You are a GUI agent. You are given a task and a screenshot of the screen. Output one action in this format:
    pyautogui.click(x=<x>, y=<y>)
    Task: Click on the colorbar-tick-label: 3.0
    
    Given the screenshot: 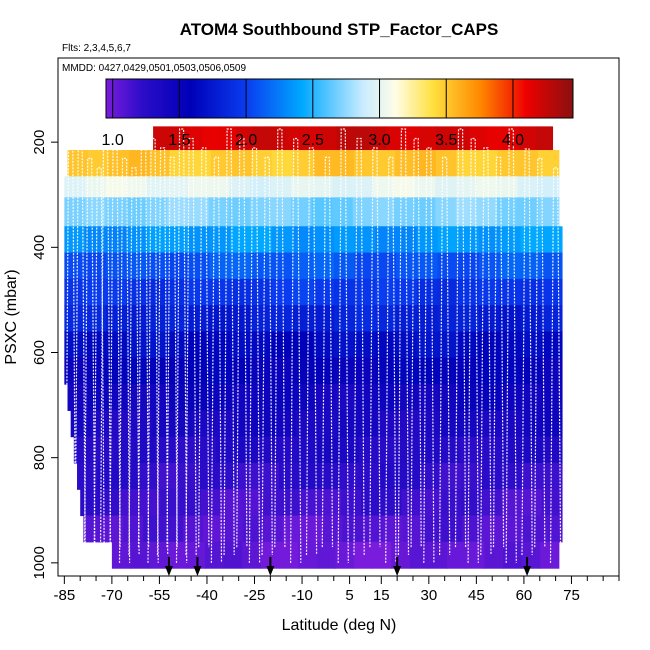 What is the action you would take?
    pyautogui.click(x=379, y=140)
    